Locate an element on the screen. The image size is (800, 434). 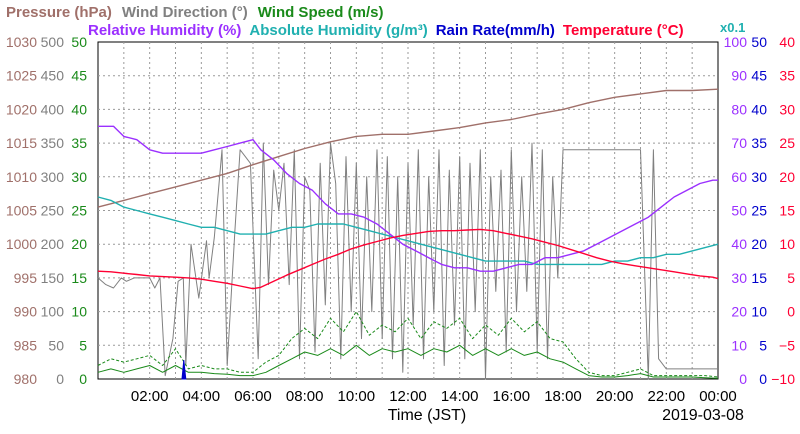
temperature-tick-label: 30 is located at coordinates (787, 109).